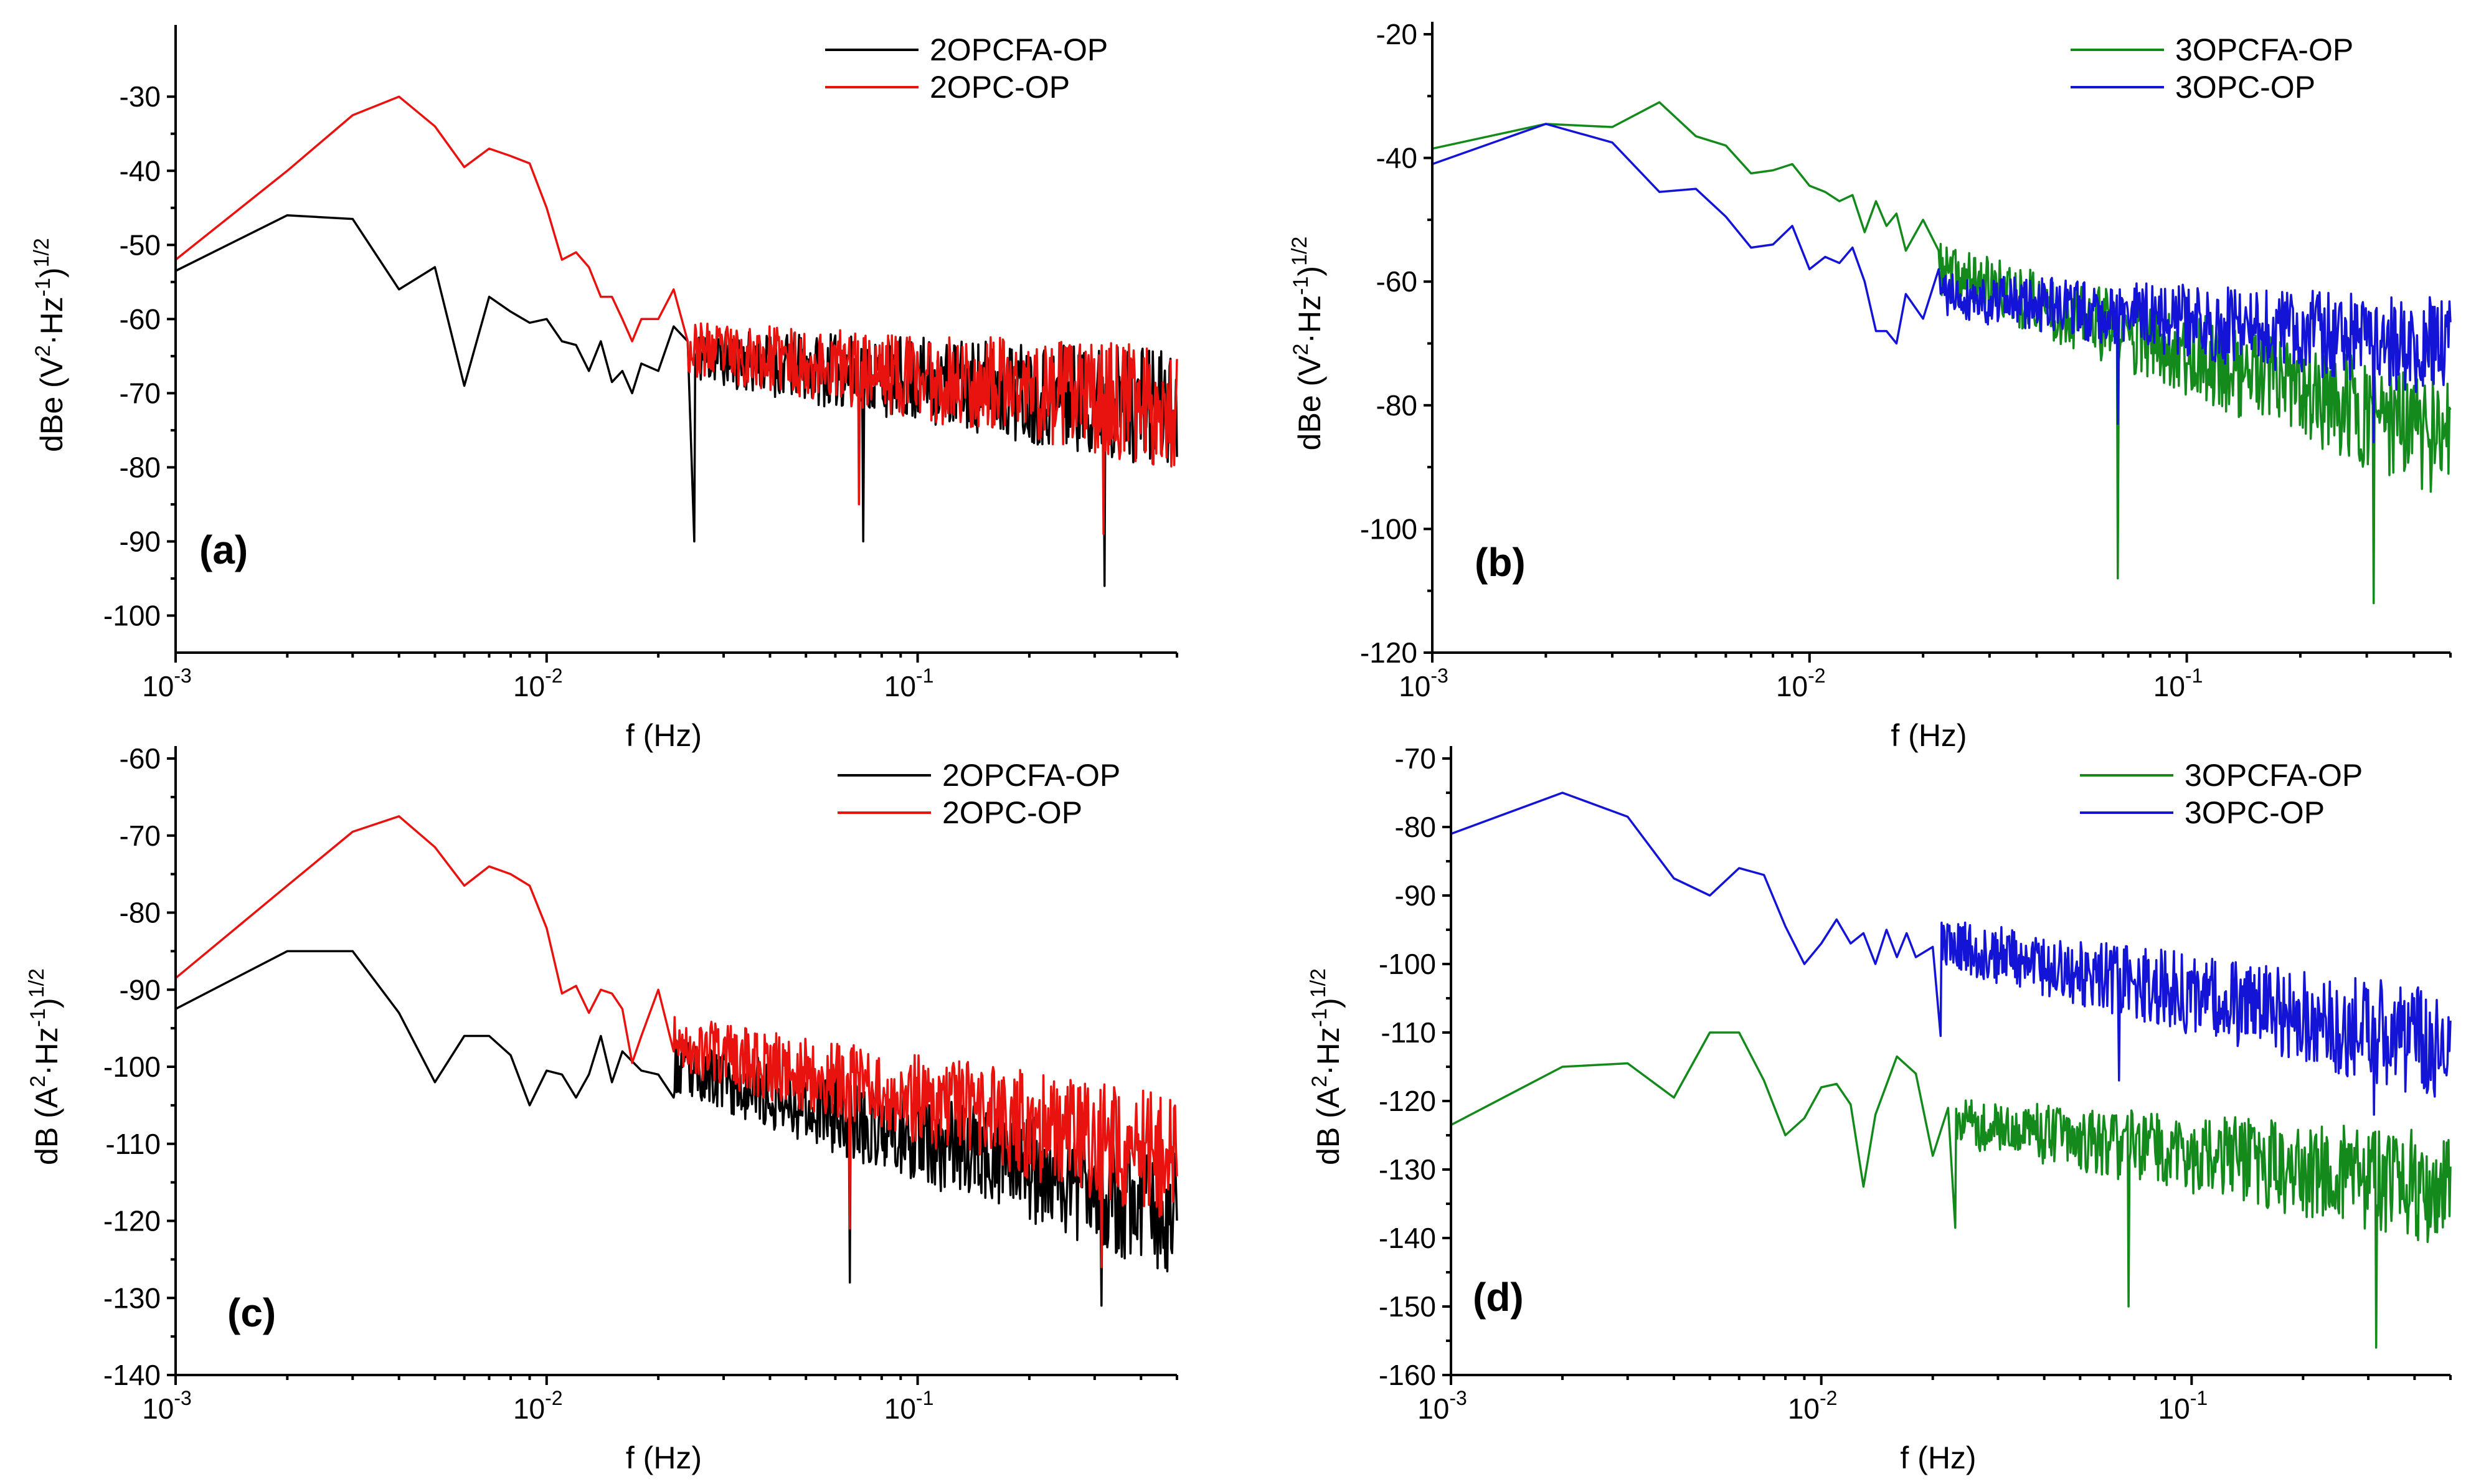 Image resolution: width=2471 pixels, height=1484 pixels. What do you see at coordinates (1500, 562) in the screenshot?
I see `chart-1-panel-label: (b)` at bounding box center [1500, 562].